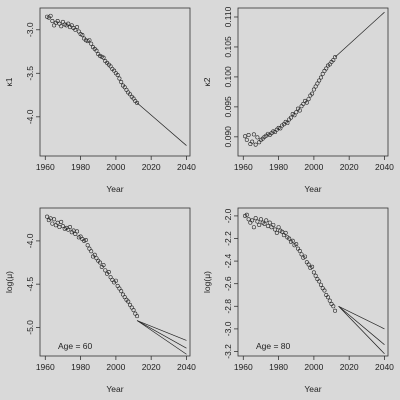 The image size is (400, 400). I want to click on x-tick-label: 2020, so click(349, 167).